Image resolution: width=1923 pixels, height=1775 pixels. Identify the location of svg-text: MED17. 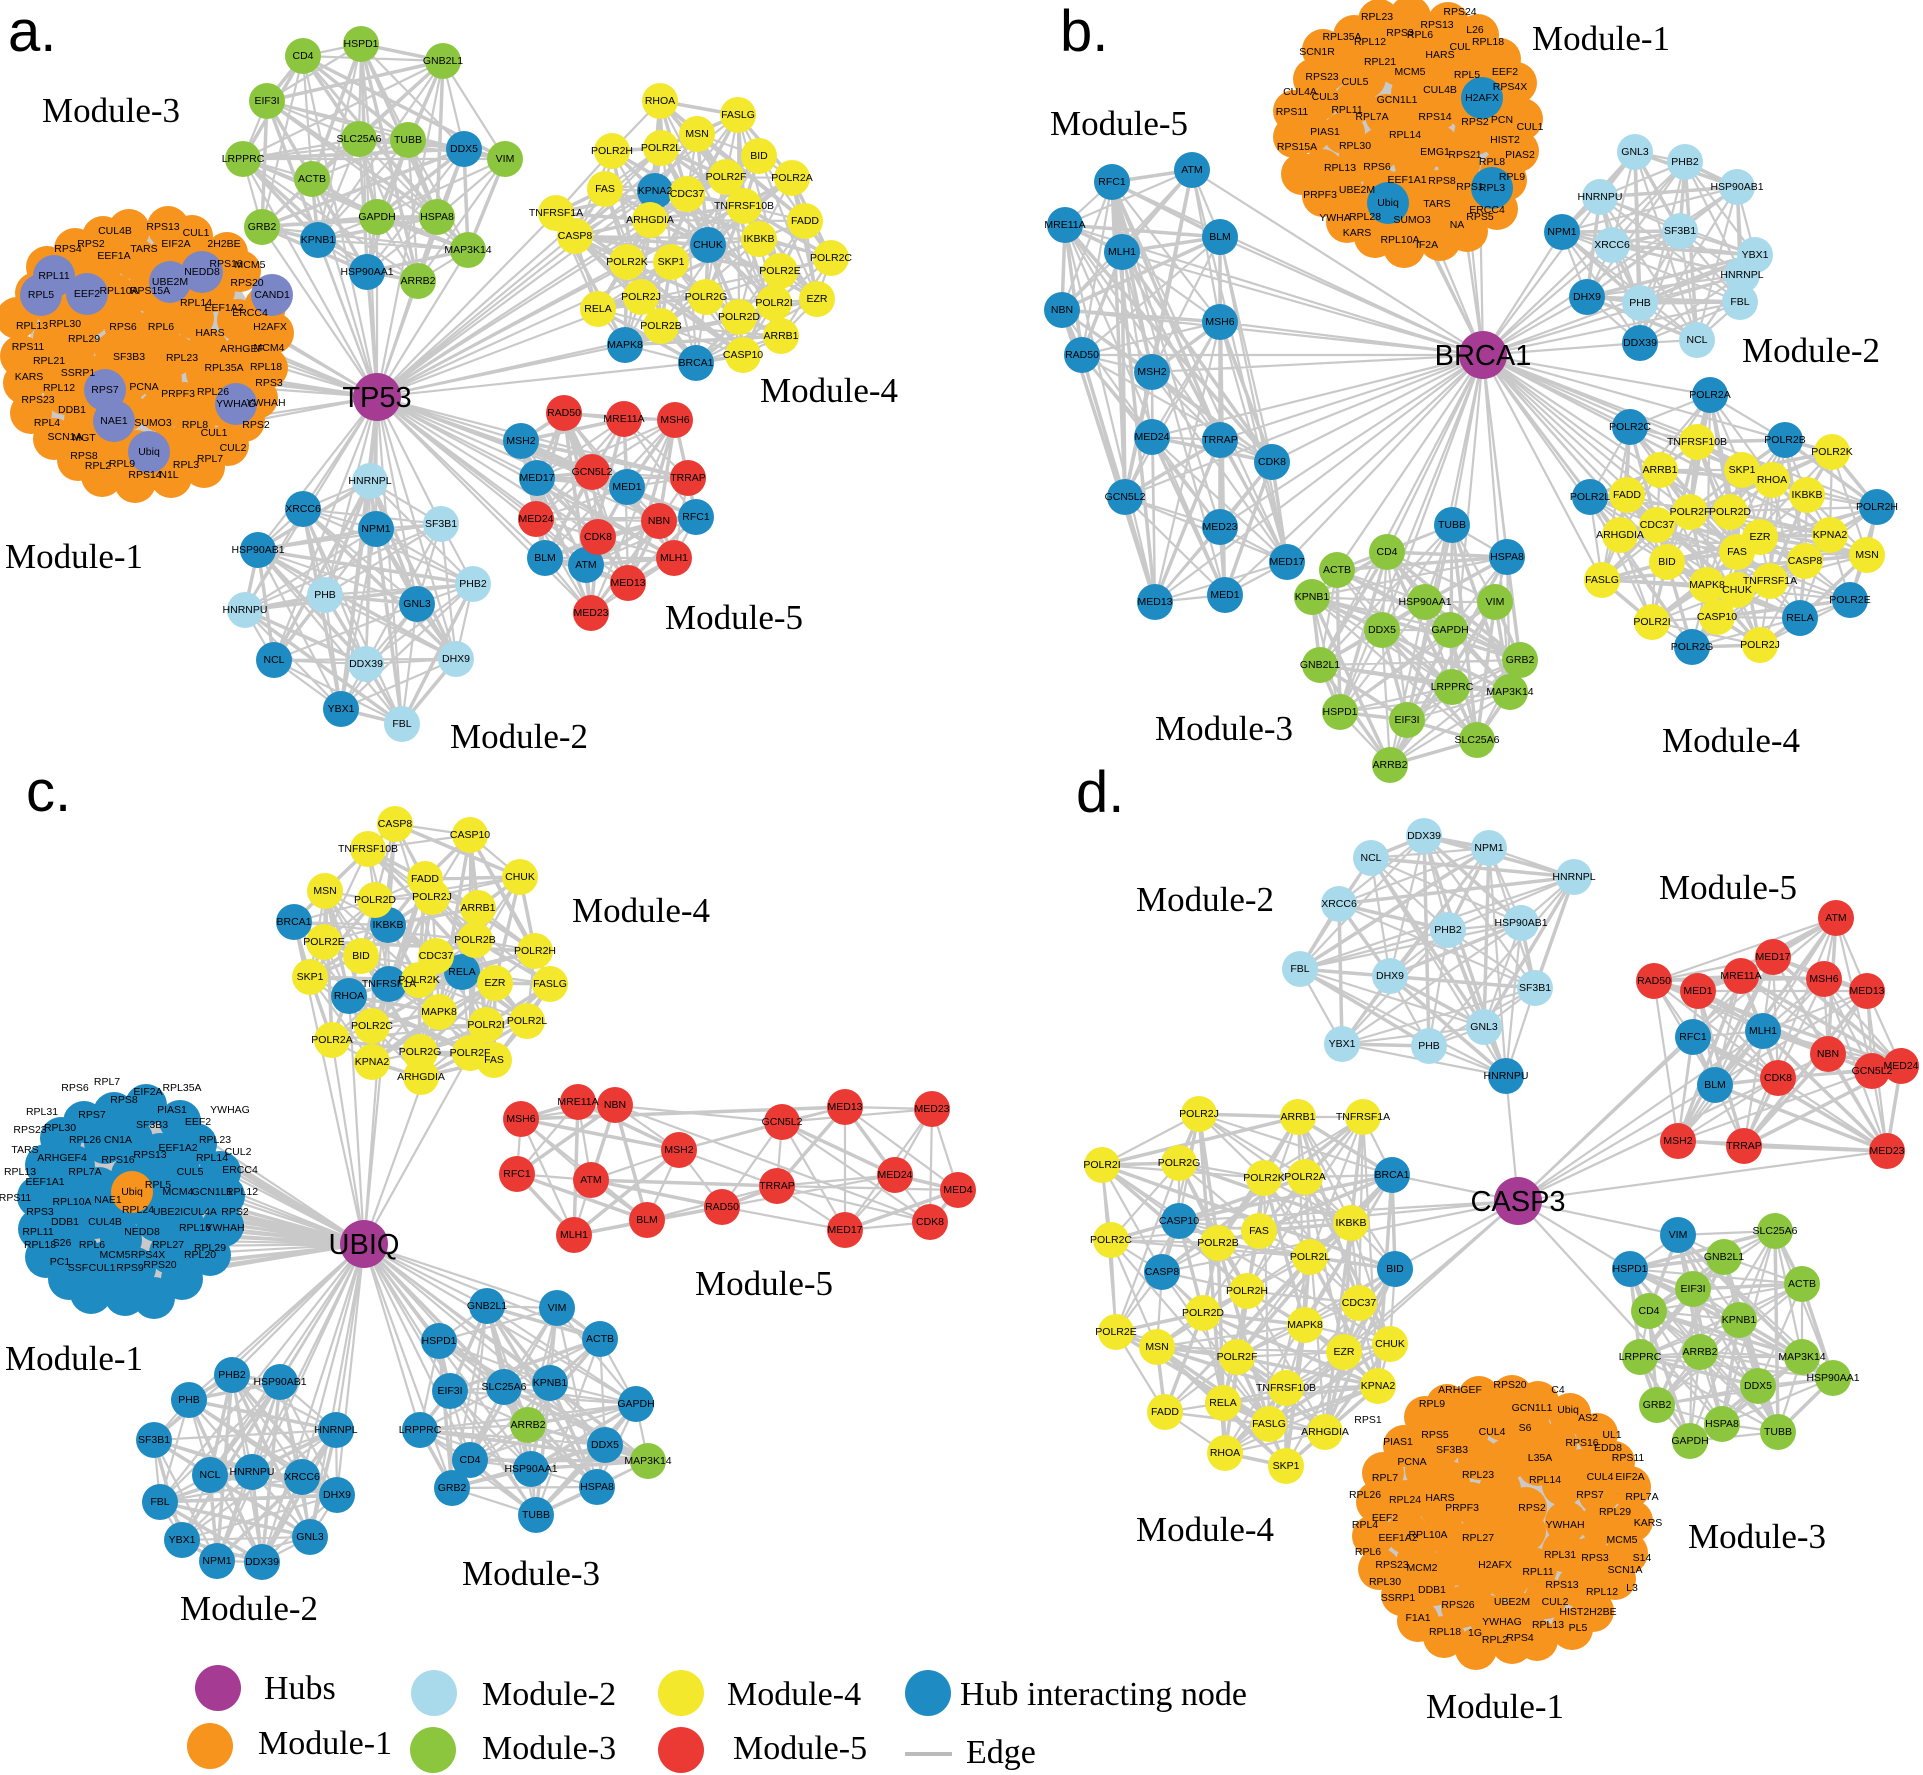
(536, 478).